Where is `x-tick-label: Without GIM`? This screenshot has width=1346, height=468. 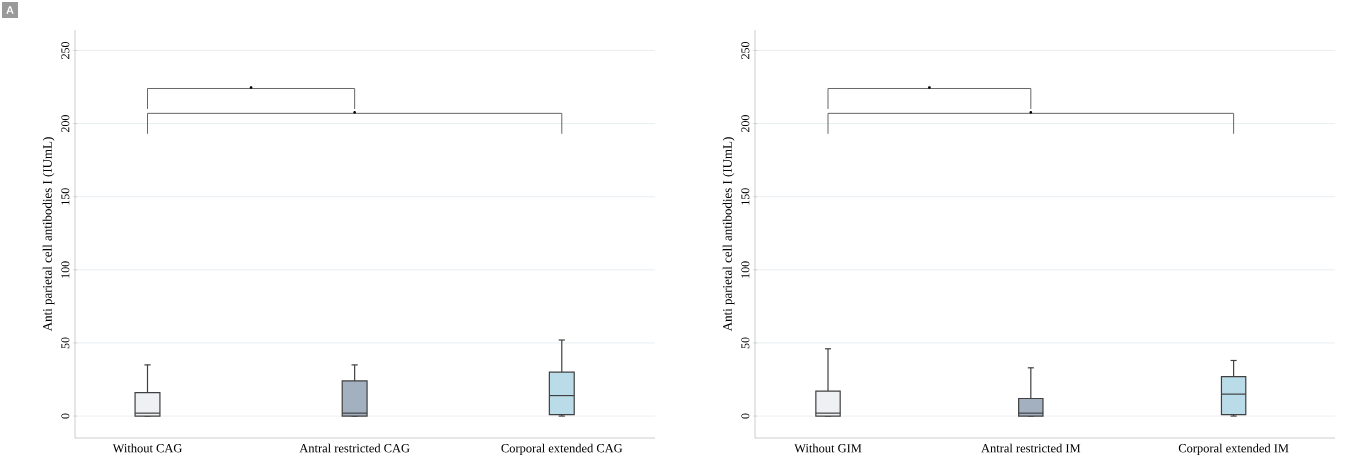
x-tick-label: Without GIM is located at coordinates (828, 448).